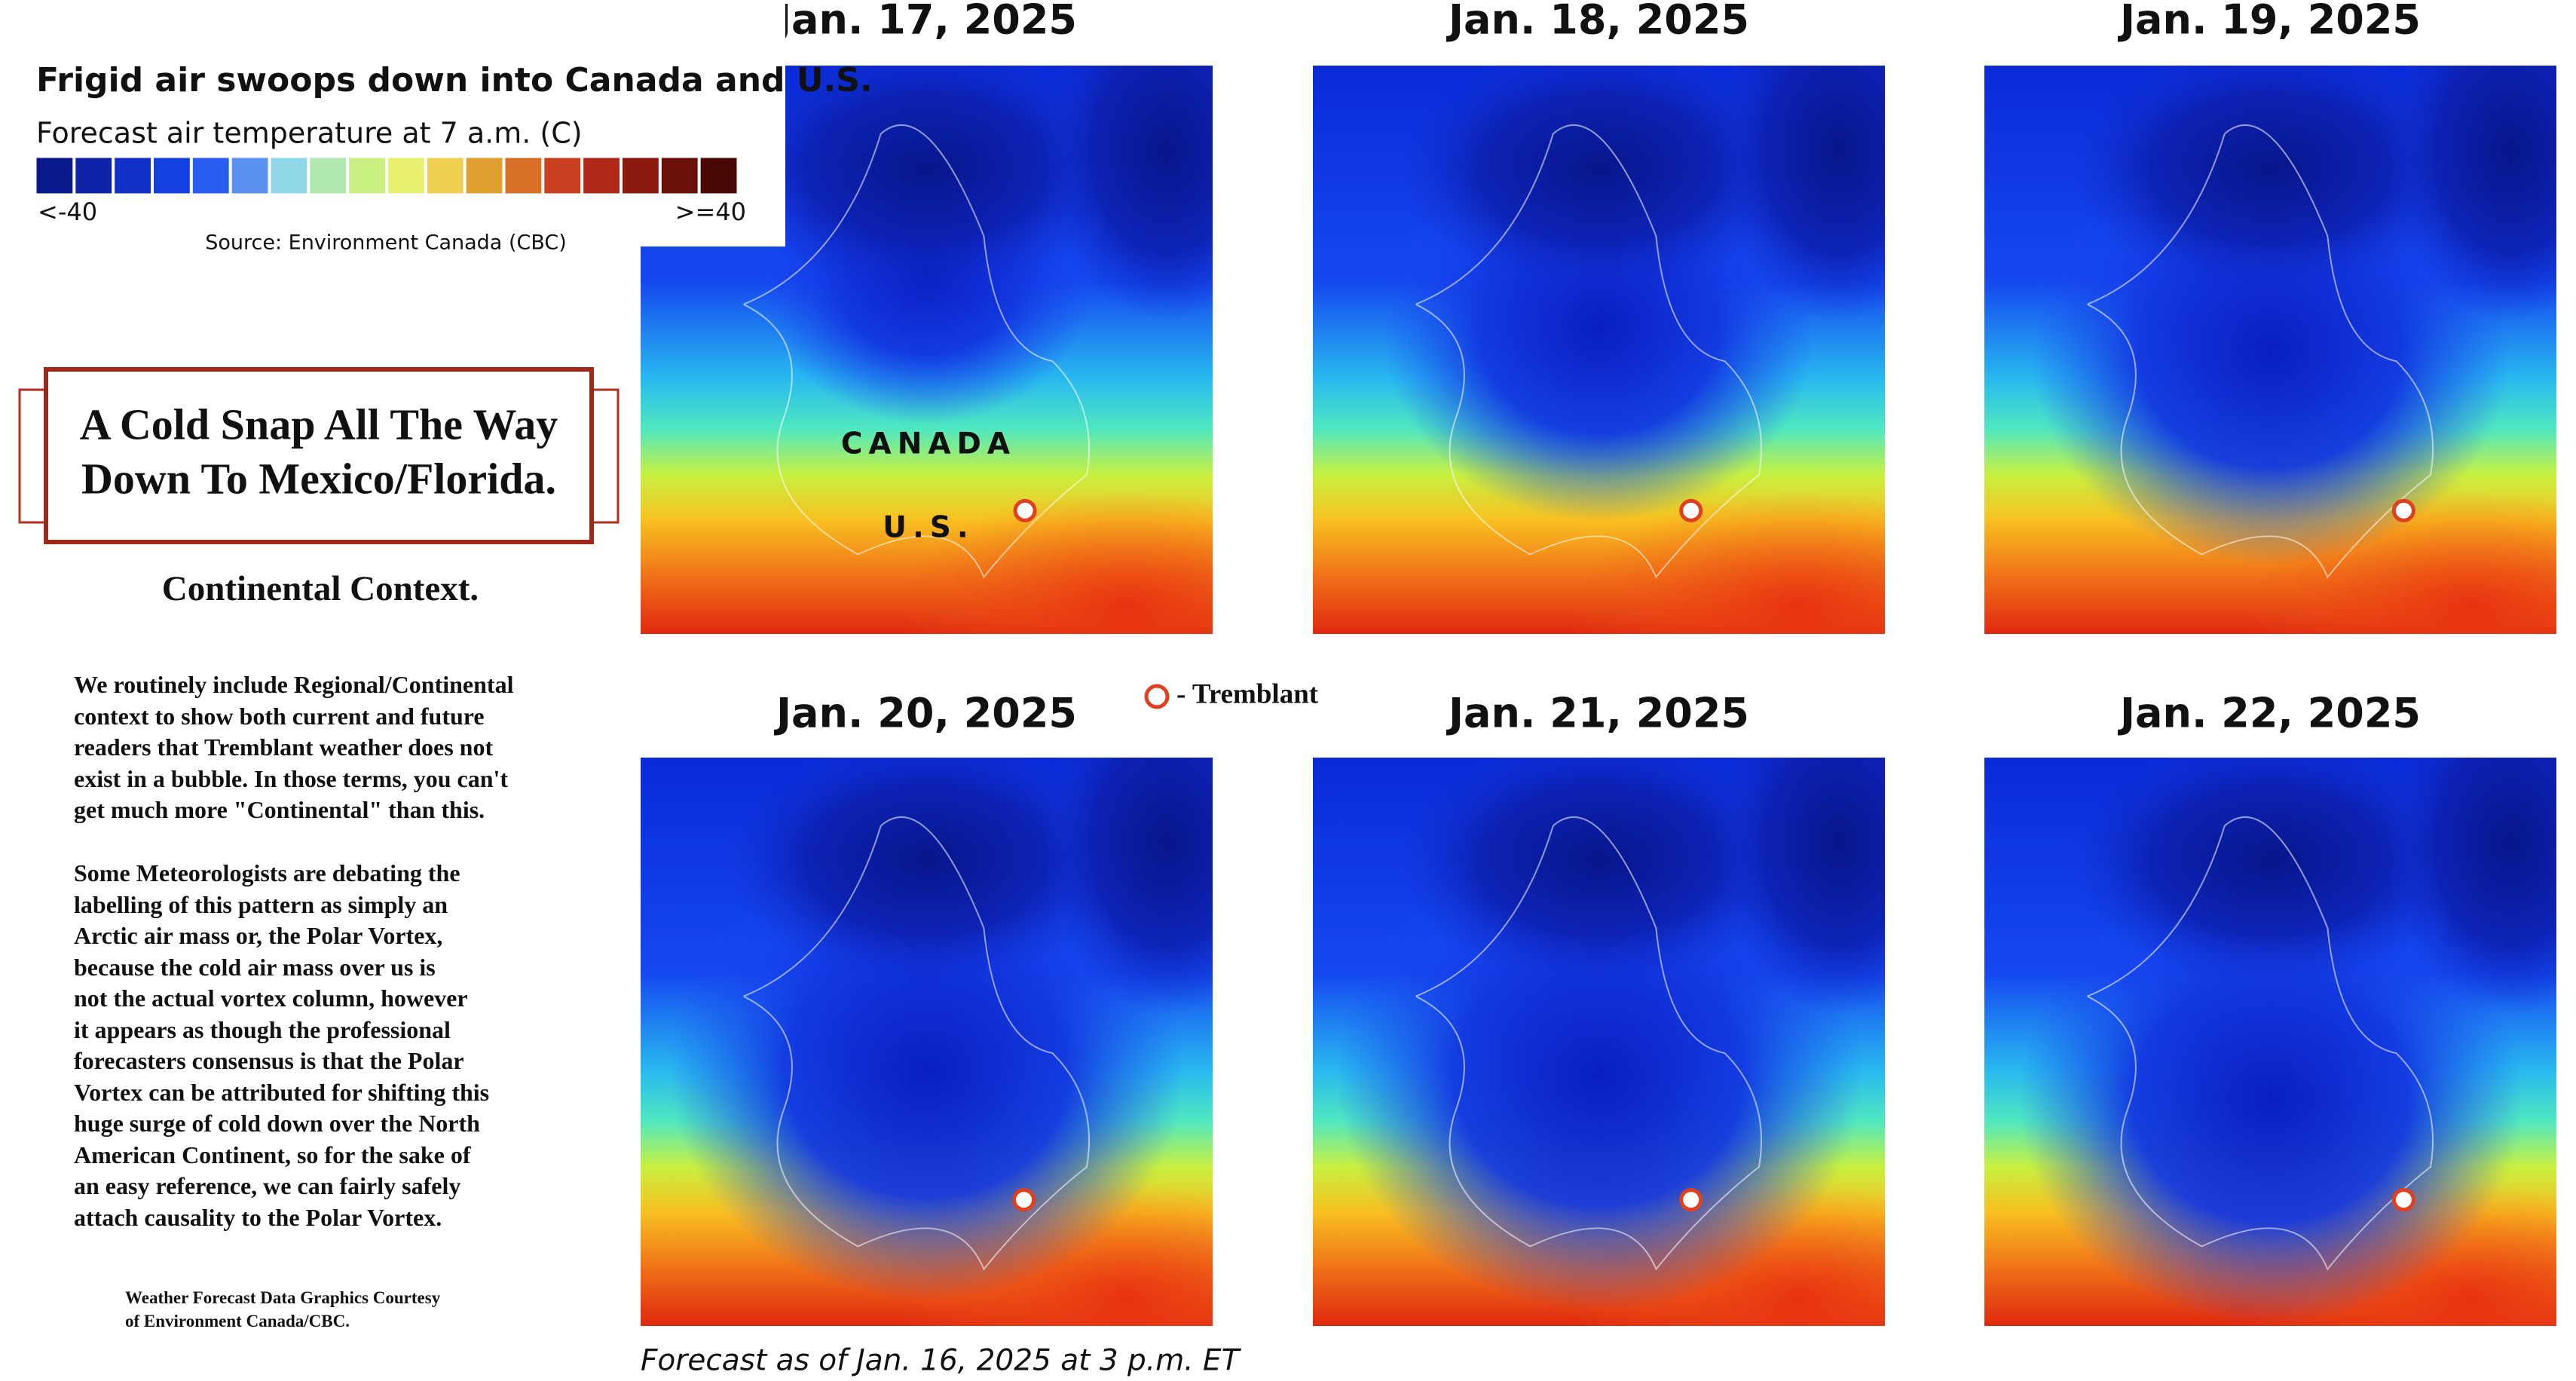  What do you see at coordinates (925, 713) in the screenshot?
I see `panel-date: Jan. 20, 2025` at bounding box center [925, 713].